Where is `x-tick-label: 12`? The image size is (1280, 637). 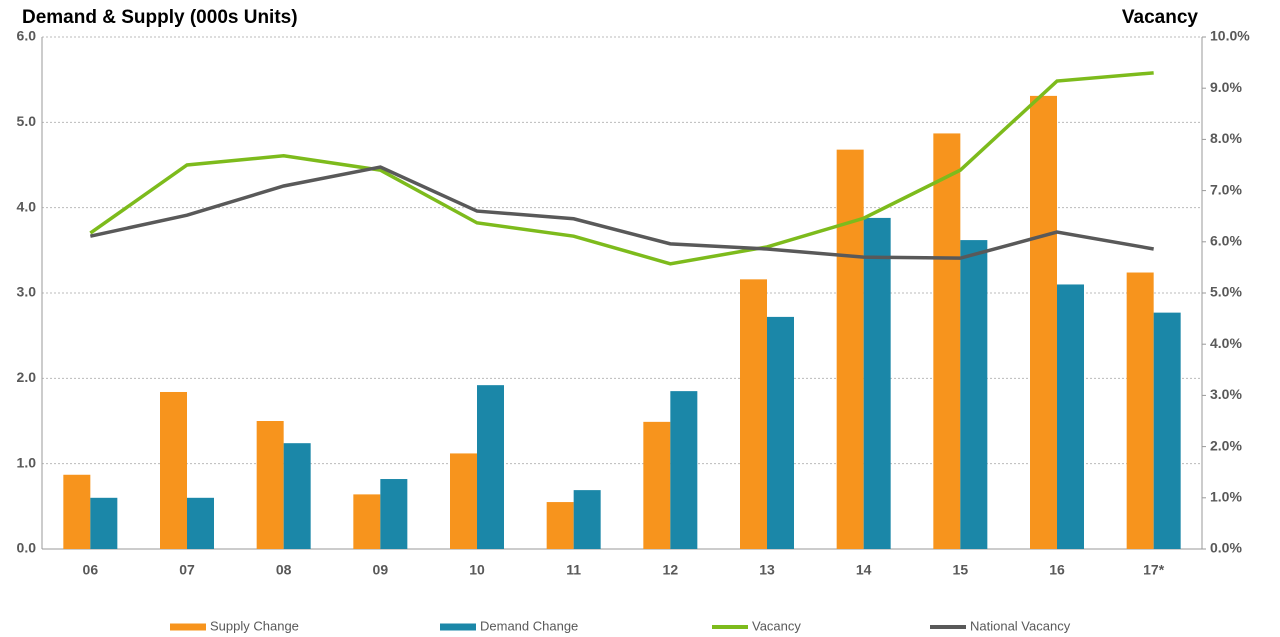 x-tick-label: 12 is located at coordinates (671, 570).